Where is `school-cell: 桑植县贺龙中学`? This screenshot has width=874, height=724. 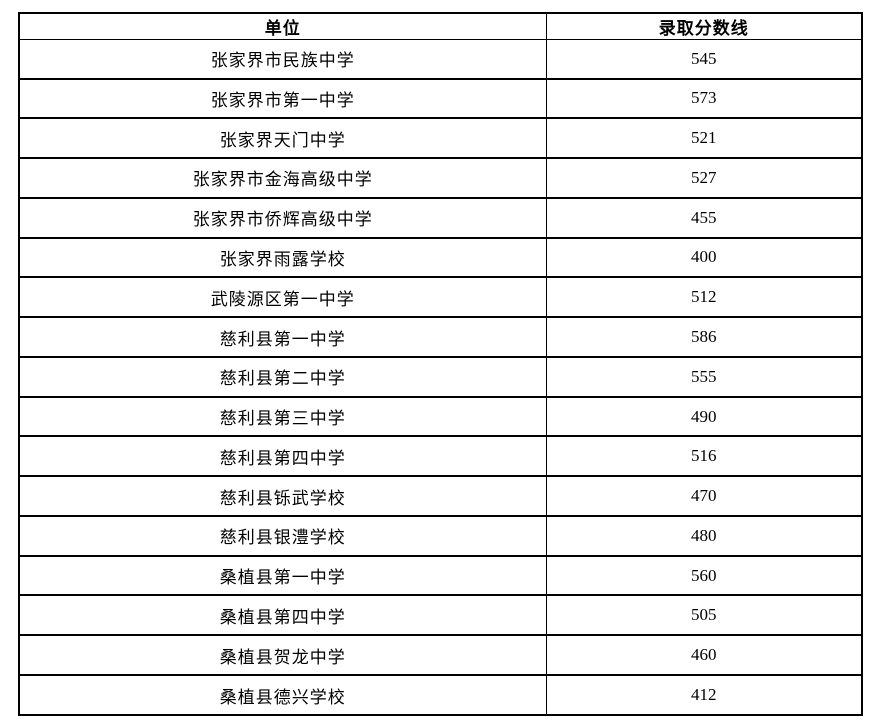
school-cell: 桑植县贺龙中学 is located at coordinates (282, 655).